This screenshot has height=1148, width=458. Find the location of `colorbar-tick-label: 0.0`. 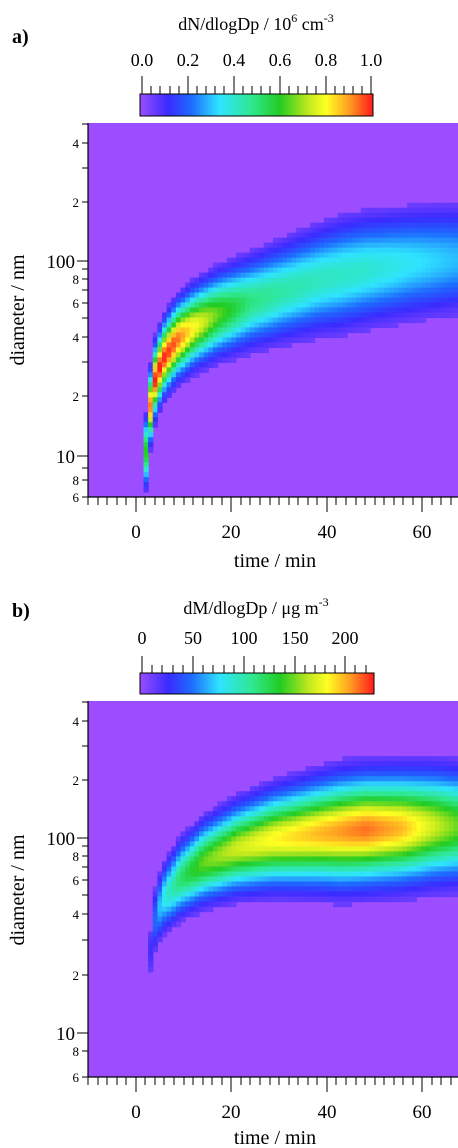

colorbar-tick-label: 0.0 is located at coordinates (142, 60).